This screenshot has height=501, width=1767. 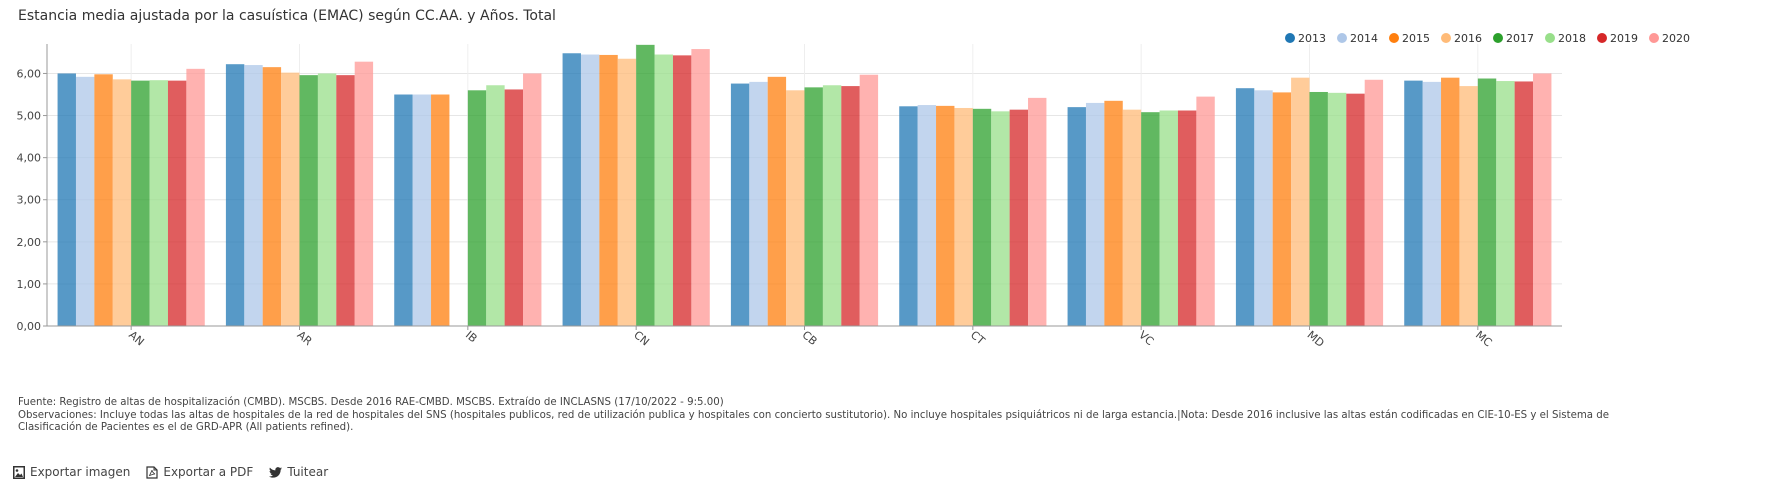 I want to click on bar-VC-2020, so click(x=1205, y=211).